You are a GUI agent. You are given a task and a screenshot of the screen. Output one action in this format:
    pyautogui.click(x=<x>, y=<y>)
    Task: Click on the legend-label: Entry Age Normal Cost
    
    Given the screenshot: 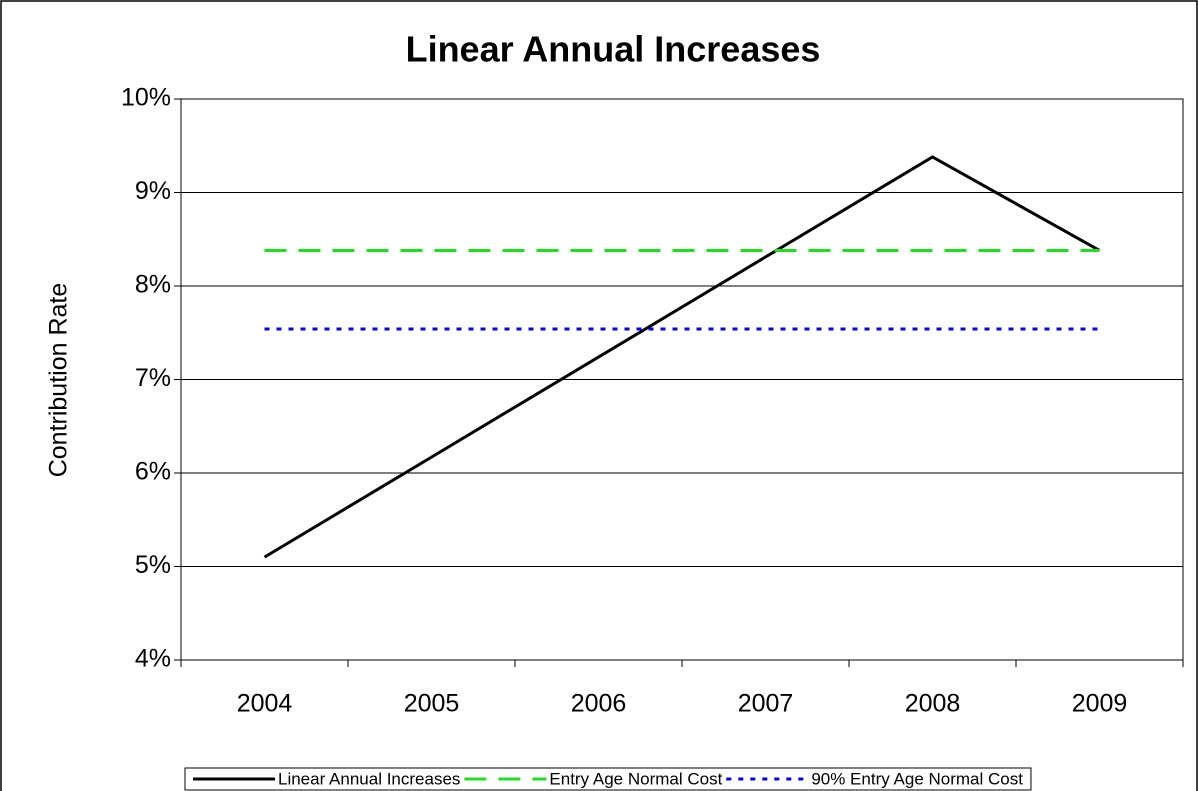 What is the action you would take?
    pyautogui.click(x=635, y=778)
    